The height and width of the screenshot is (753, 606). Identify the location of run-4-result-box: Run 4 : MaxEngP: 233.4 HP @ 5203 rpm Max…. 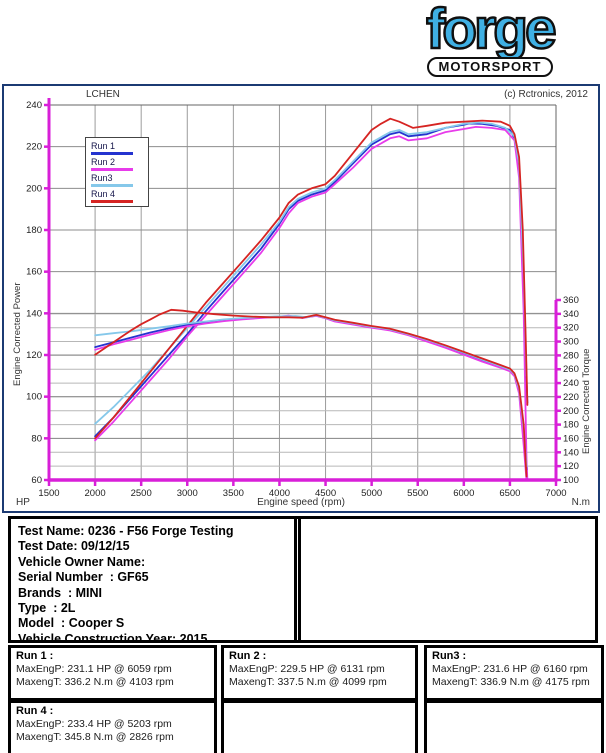
(112, 726).